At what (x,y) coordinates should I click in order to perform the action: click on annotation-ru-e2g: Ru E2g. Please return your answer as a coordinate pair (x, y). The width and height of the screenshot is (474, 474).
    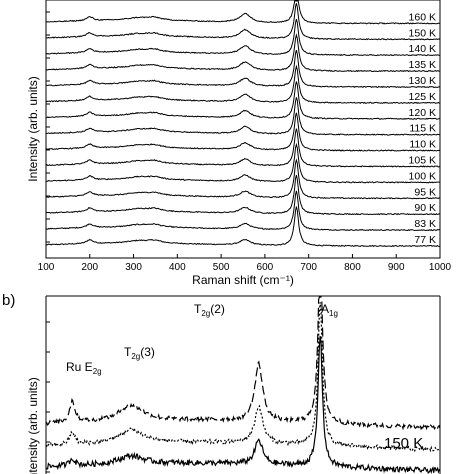
    Looking at the image, I should click on (84, 368).